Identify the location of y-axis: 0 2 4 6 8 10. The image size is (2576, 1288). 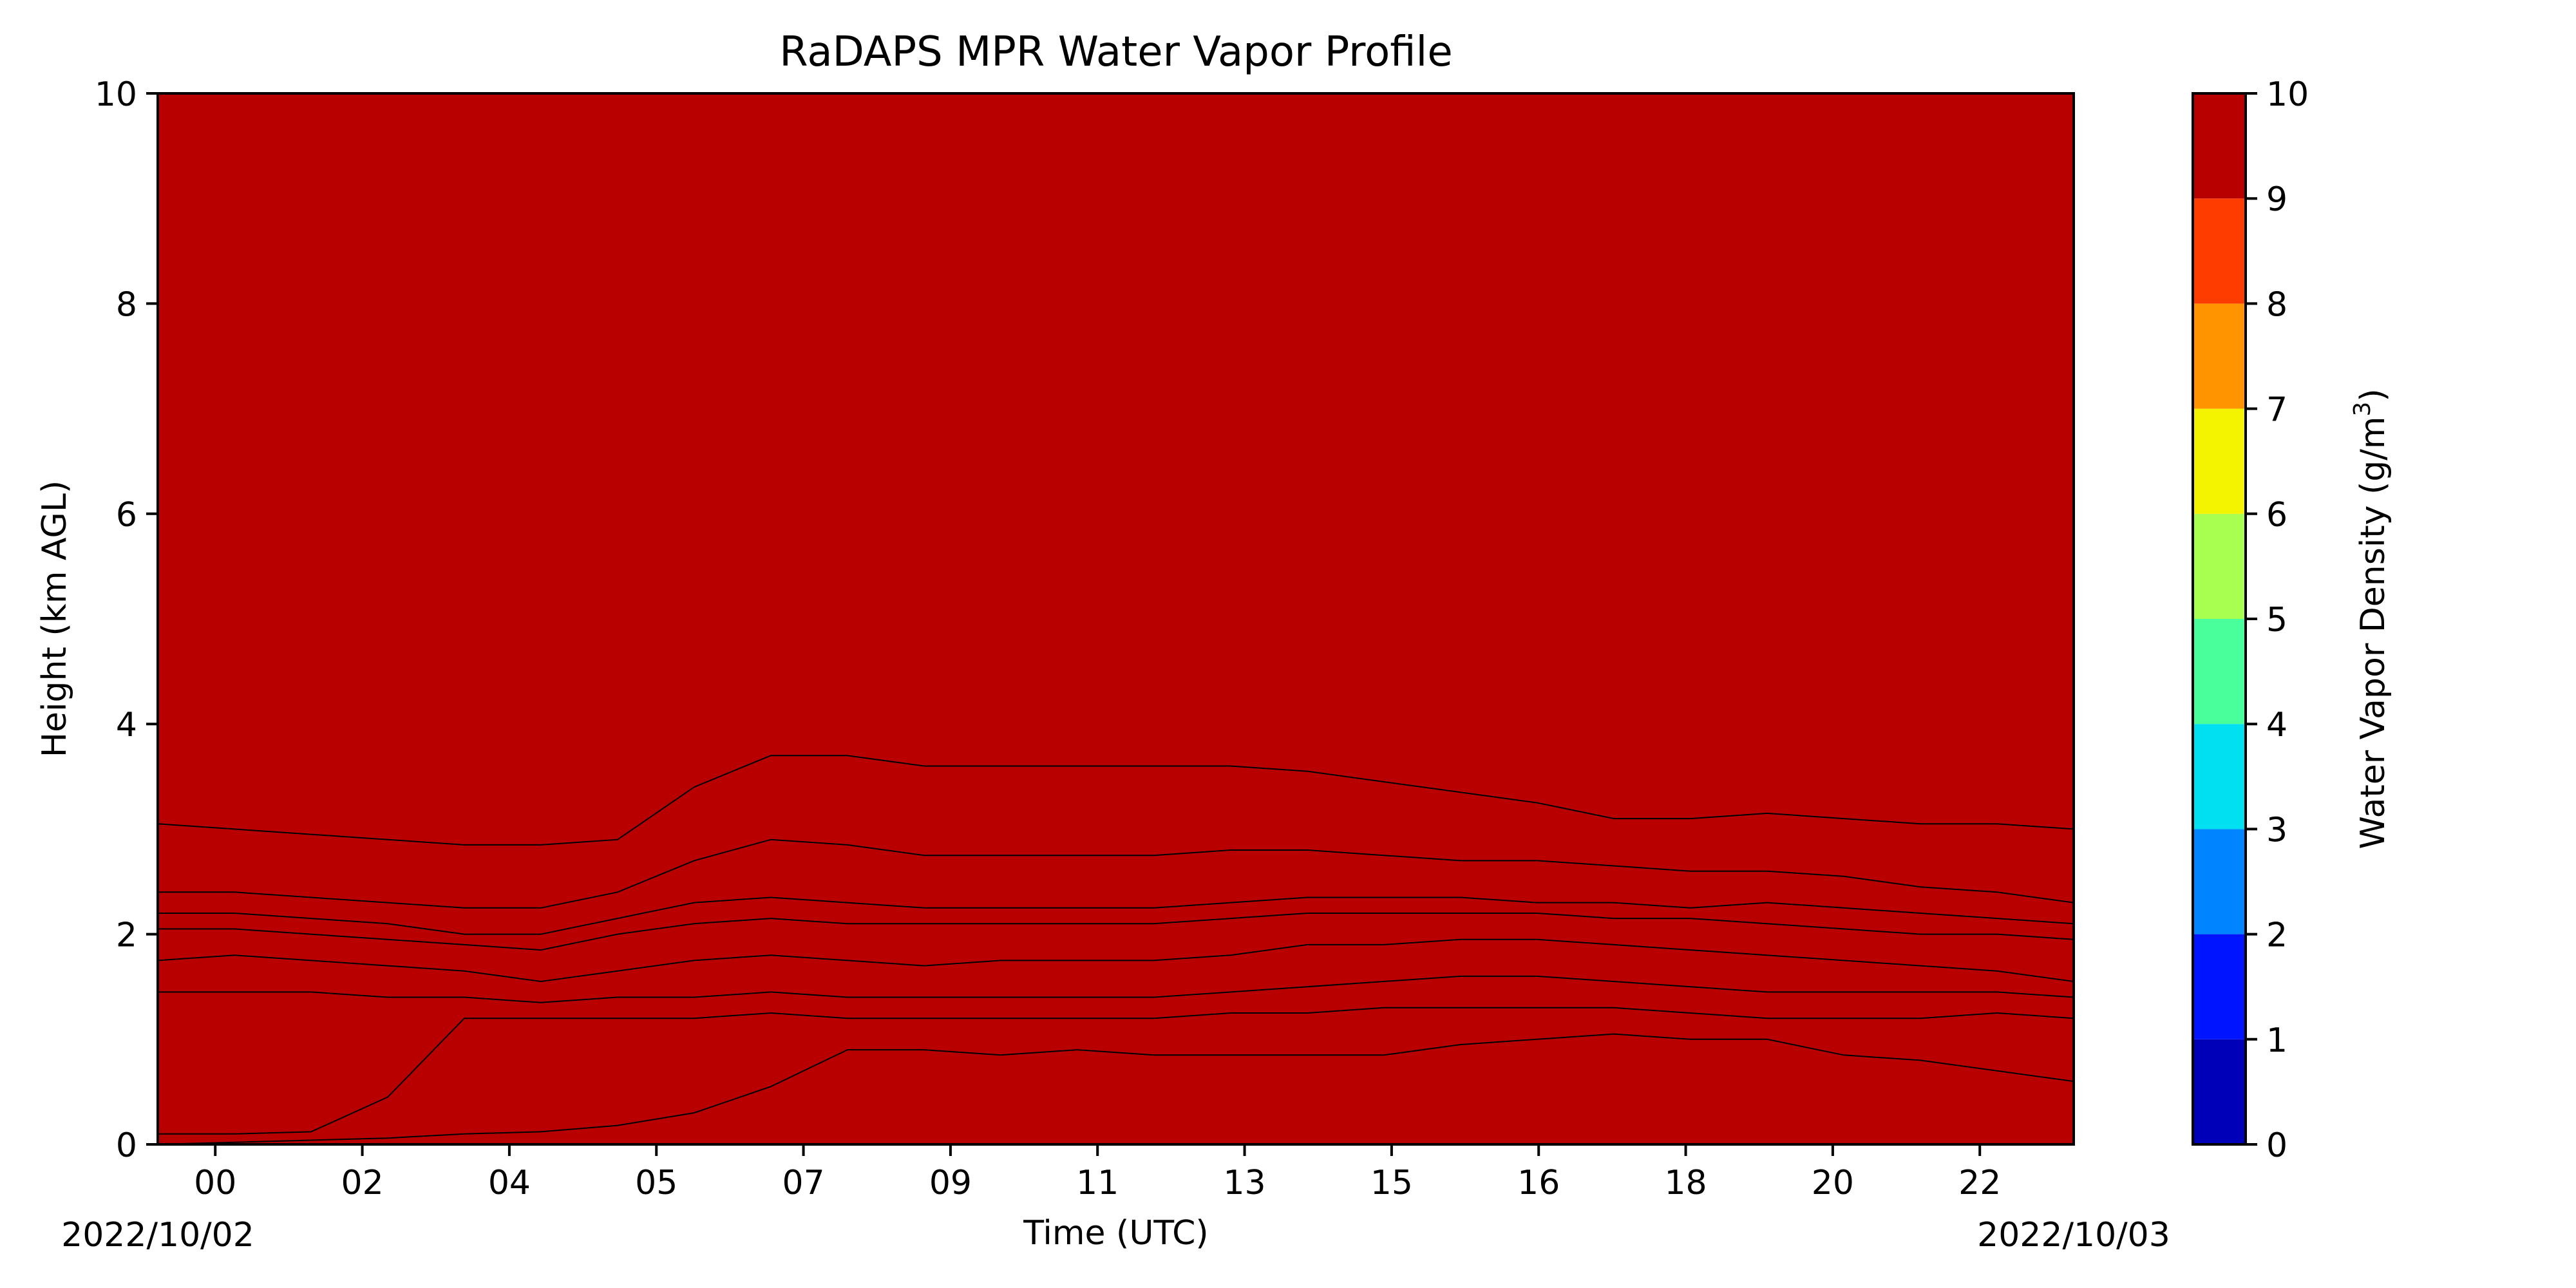
(127, 620).